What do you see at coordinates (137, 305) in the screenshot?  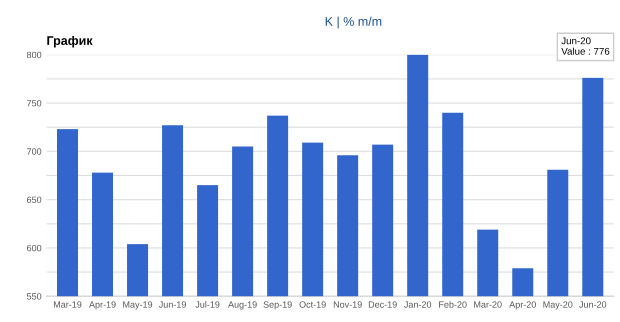 I see `x-tick-label: May-19` at bounding box center [137, 305].